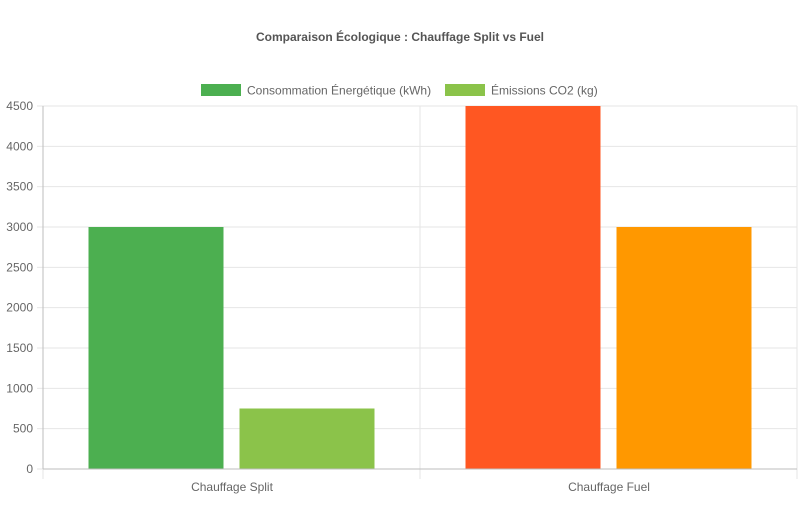 The image size is (800, 505). Describe the element at coordinates (19, 227) in the screenshot. I see `y-tick-label: 3000` at that location.